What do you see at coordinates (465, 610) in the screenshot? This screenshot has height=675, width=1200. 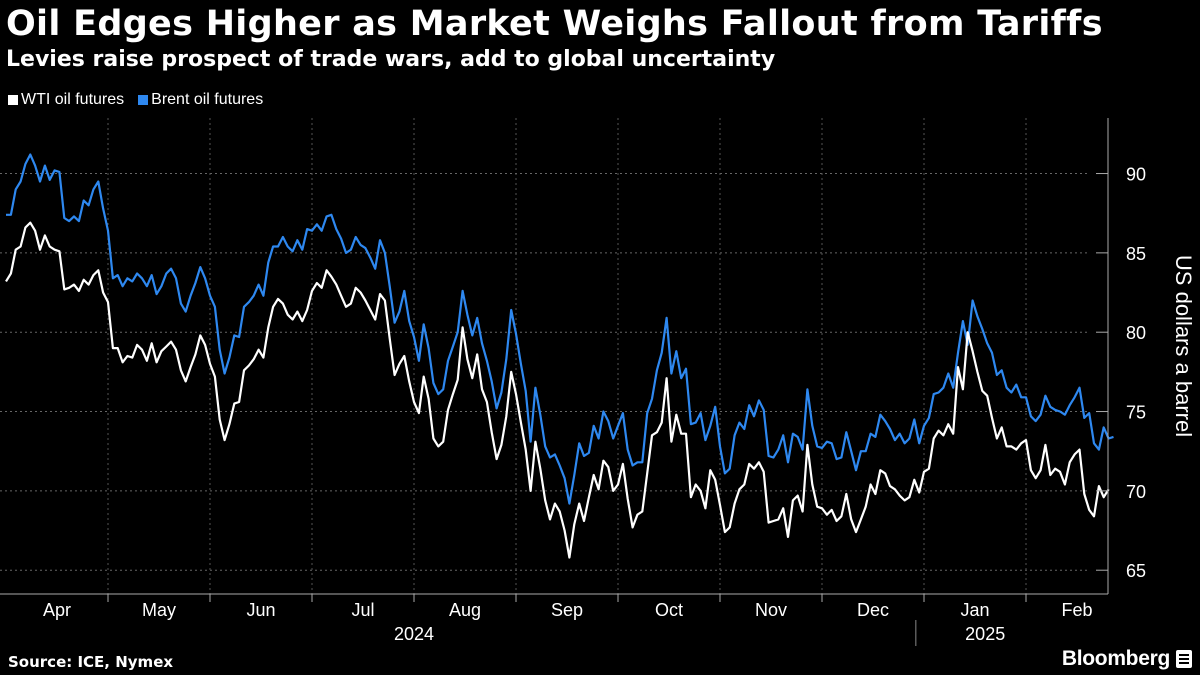 I see `xtick-label-Aug: Aug` at bounding box center [465, 610].